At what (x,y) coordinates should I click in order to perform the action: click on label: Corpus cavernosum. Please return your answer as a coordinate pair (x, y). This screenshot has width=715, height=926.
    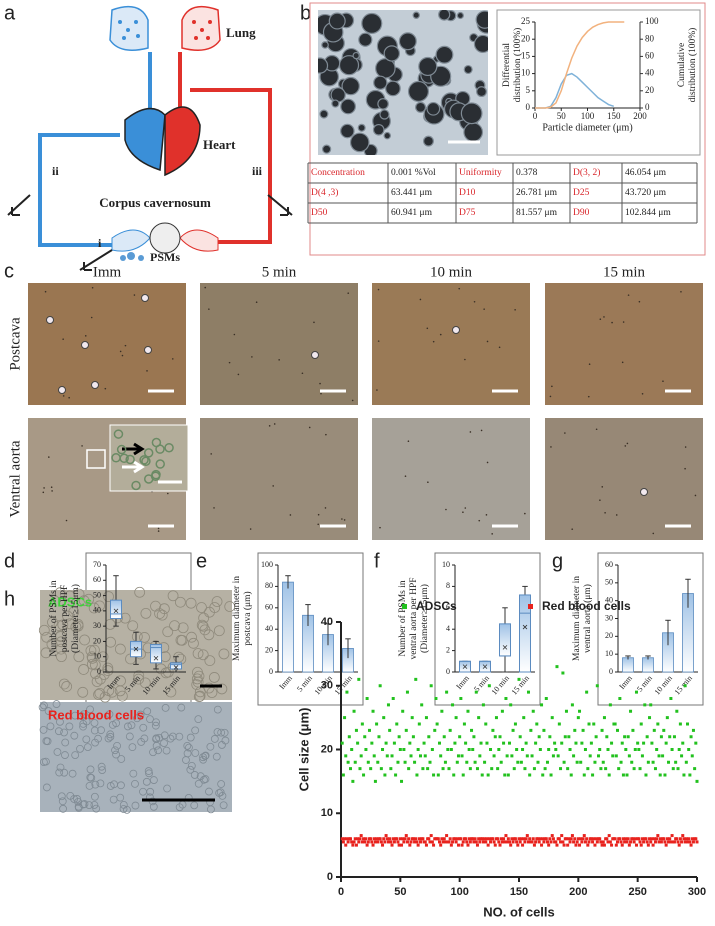
    Looking at the image, I should click on (155, 202).